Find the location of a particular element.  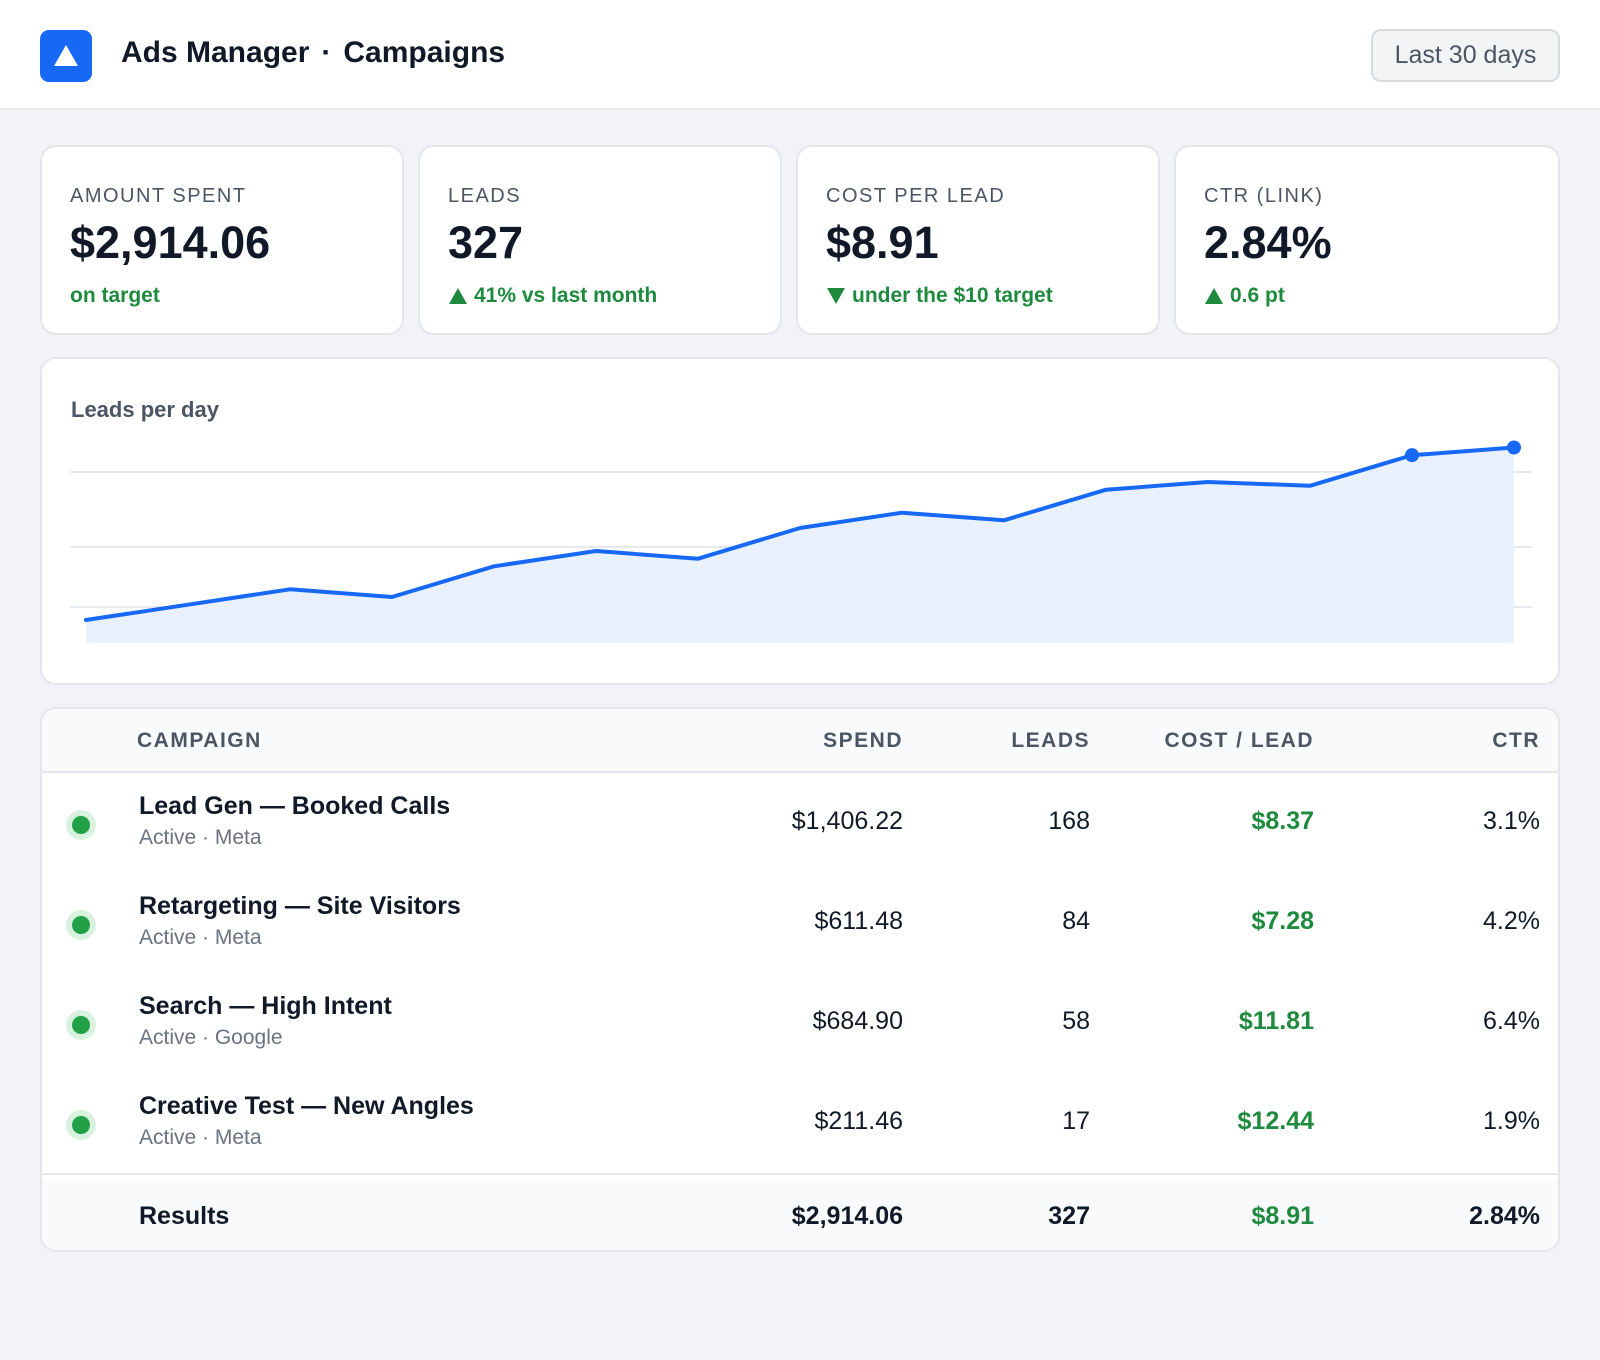

spend-cell: $211.46 is located at coordinates (858, 1121).